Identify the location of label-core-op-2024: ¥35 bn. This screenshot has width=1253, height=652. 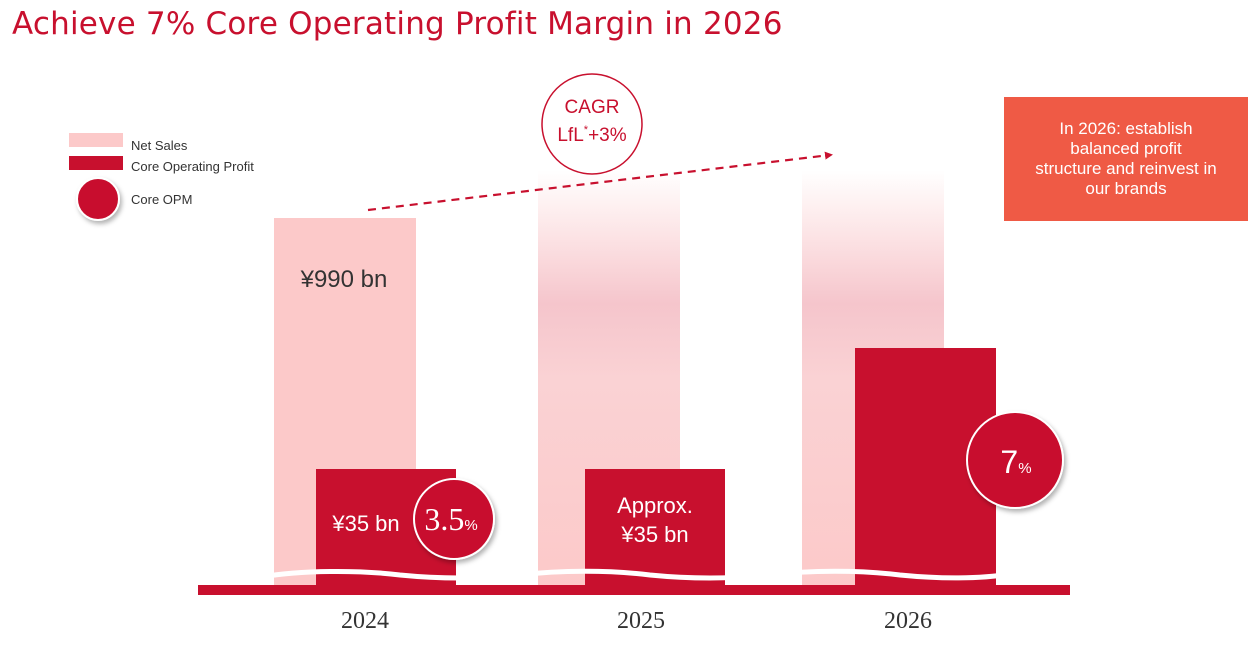
(365, 523).